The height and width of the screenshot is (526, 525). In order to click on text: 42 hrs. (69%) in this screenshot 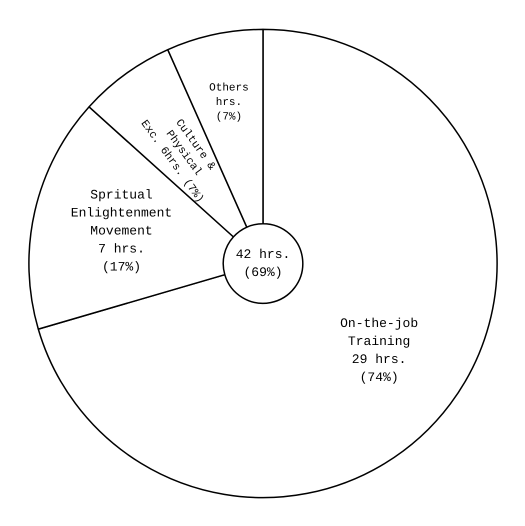, I will do `click(263, 263)`.